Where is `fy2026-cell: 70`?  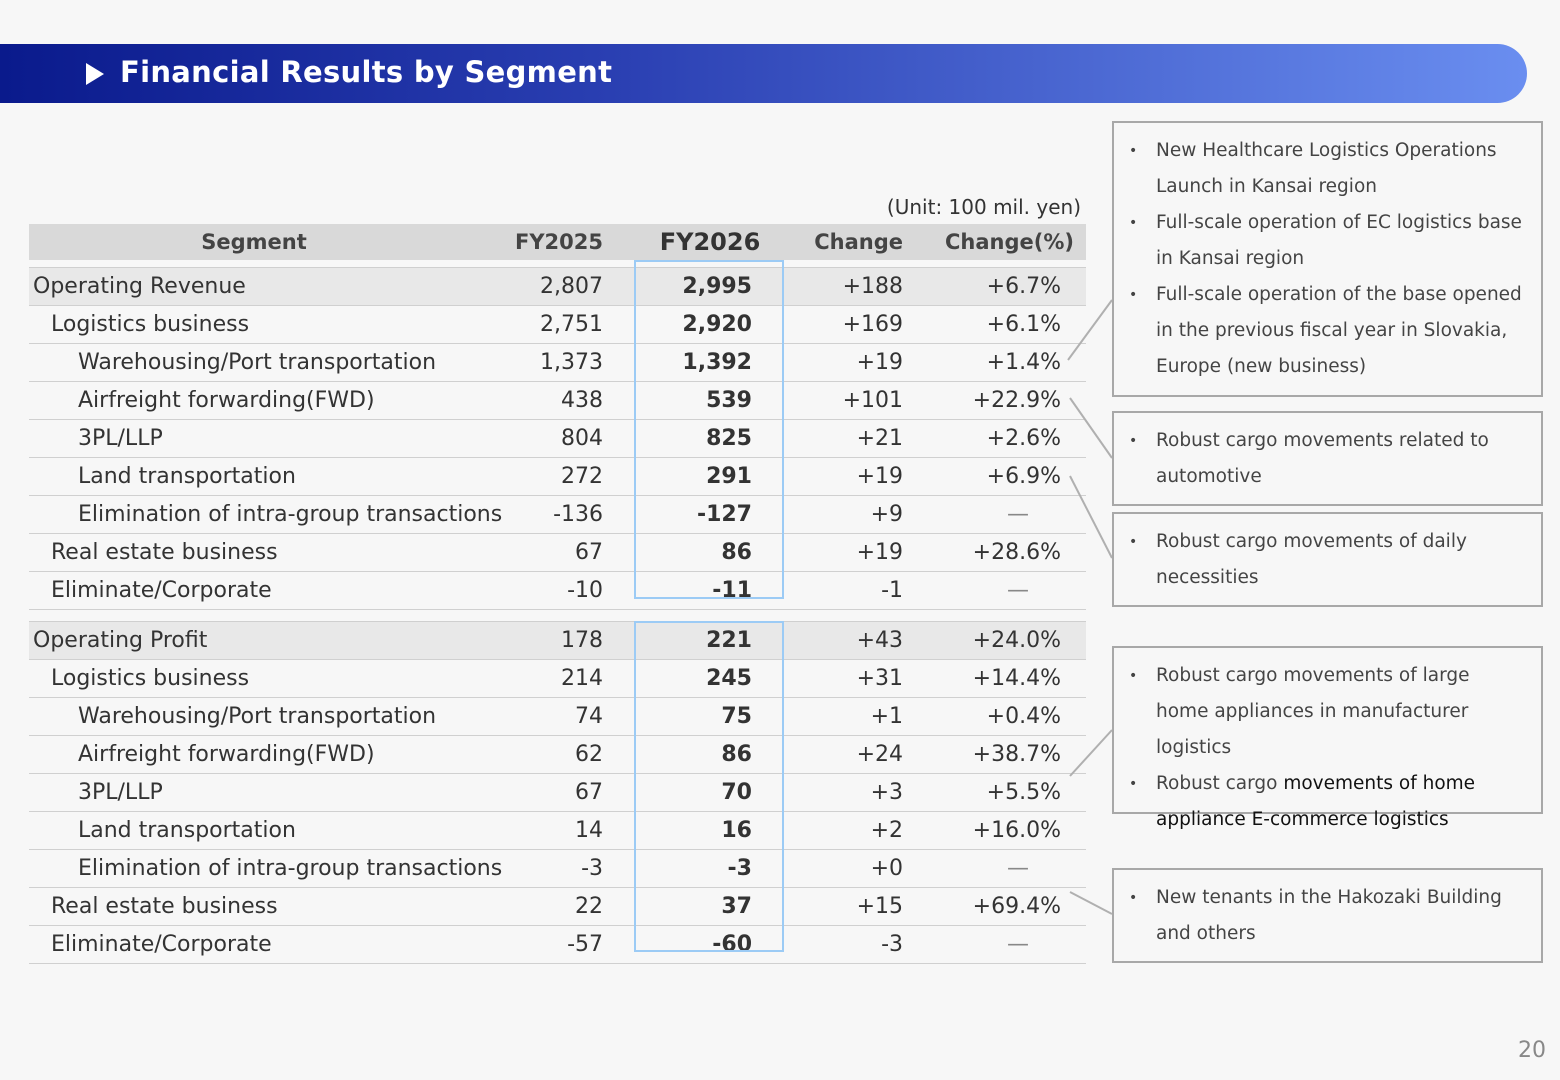 fy2026-cell: 70 is located at coordinates (736, 792).